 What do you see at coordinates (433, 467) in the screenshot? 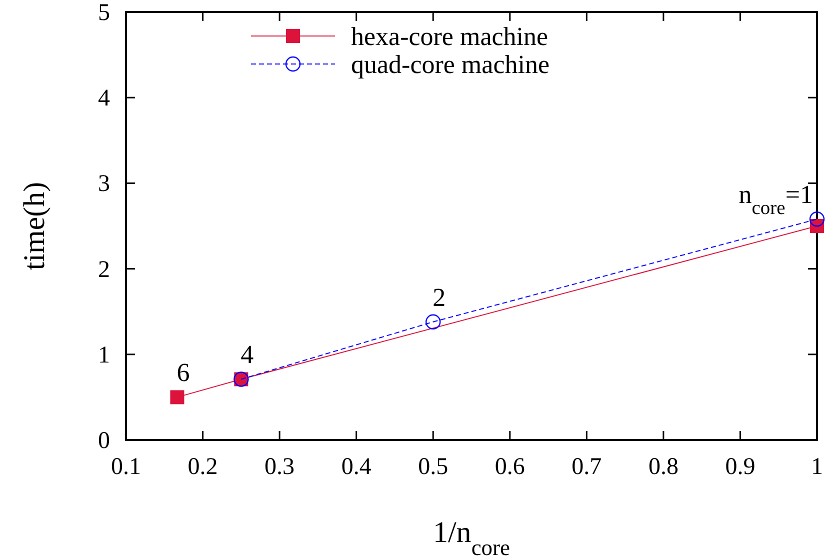
I see `x-tick-label: 0.5` at bounding box center [433, 467].